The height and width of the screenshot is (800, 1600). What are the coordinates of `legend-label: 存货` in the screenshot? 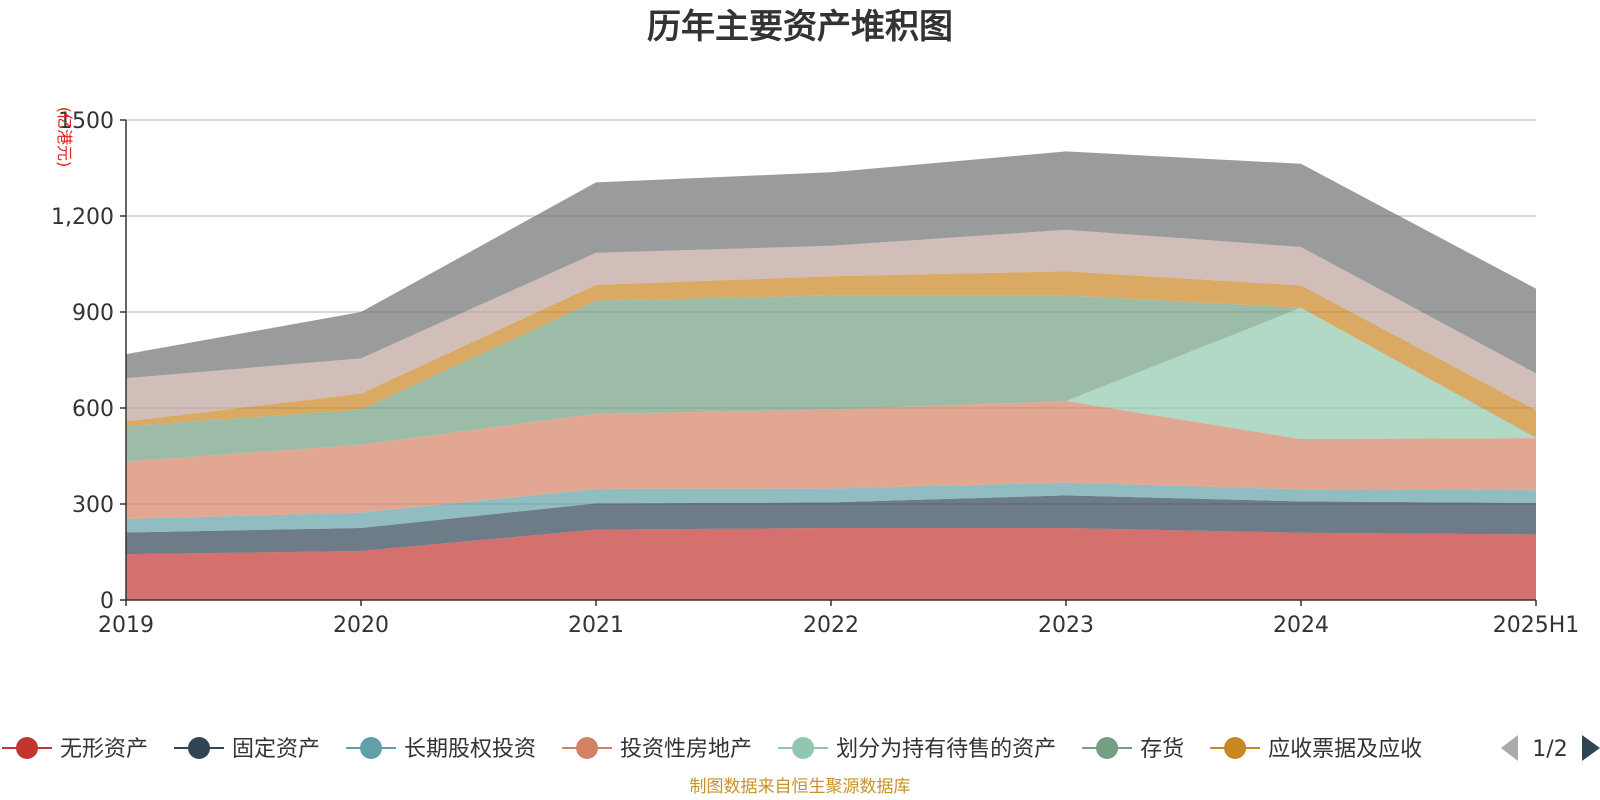 It's located at (1162, 749).